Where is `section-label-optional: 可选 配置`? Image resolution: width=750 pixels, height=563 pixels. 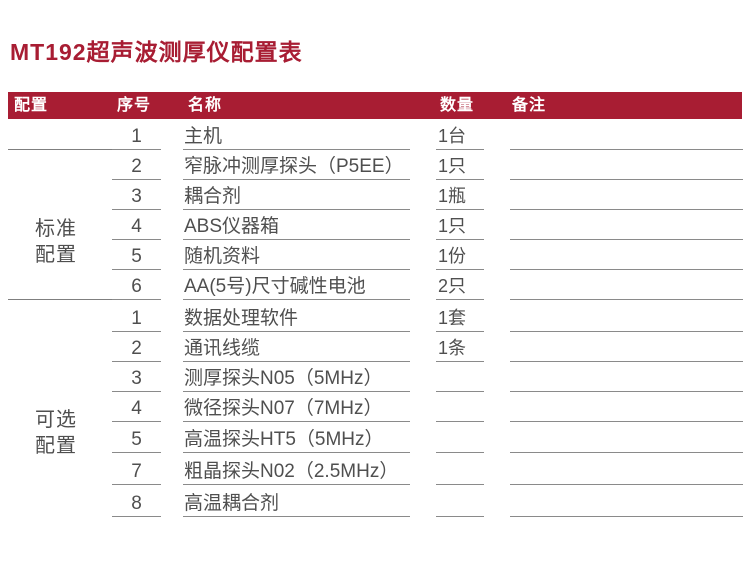 section-label-optional: 可选 配置 is located at coordinates (56, 433).